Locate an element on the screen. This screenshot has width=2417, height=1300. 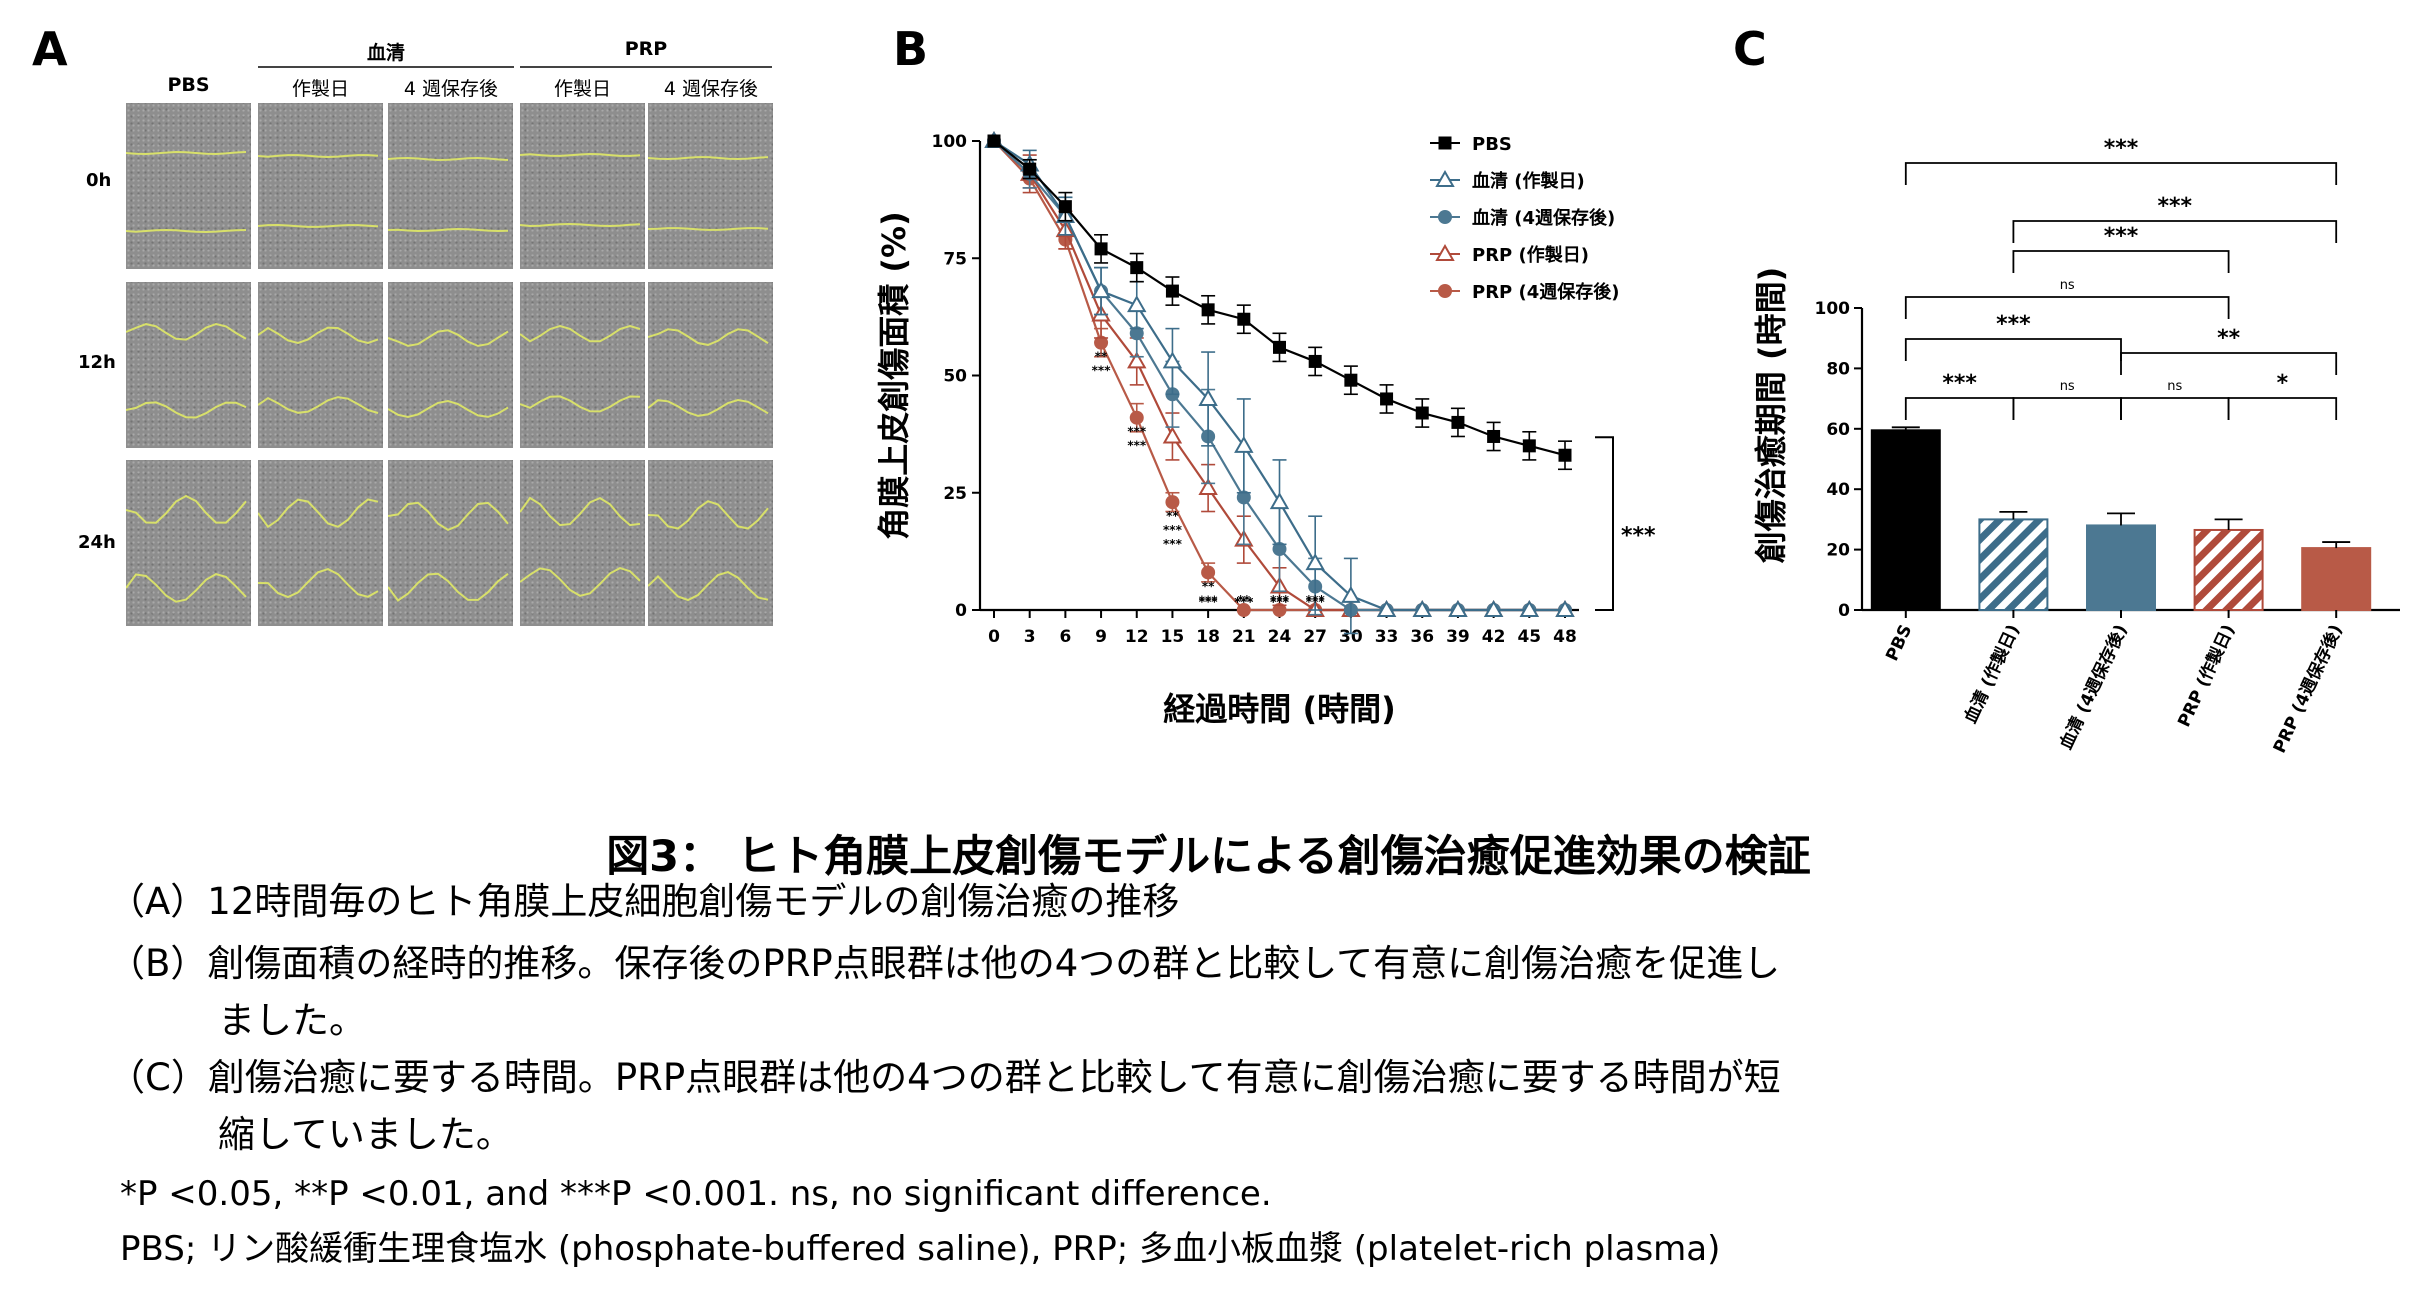
legend-1-point is located at coordinates (1445, 178).